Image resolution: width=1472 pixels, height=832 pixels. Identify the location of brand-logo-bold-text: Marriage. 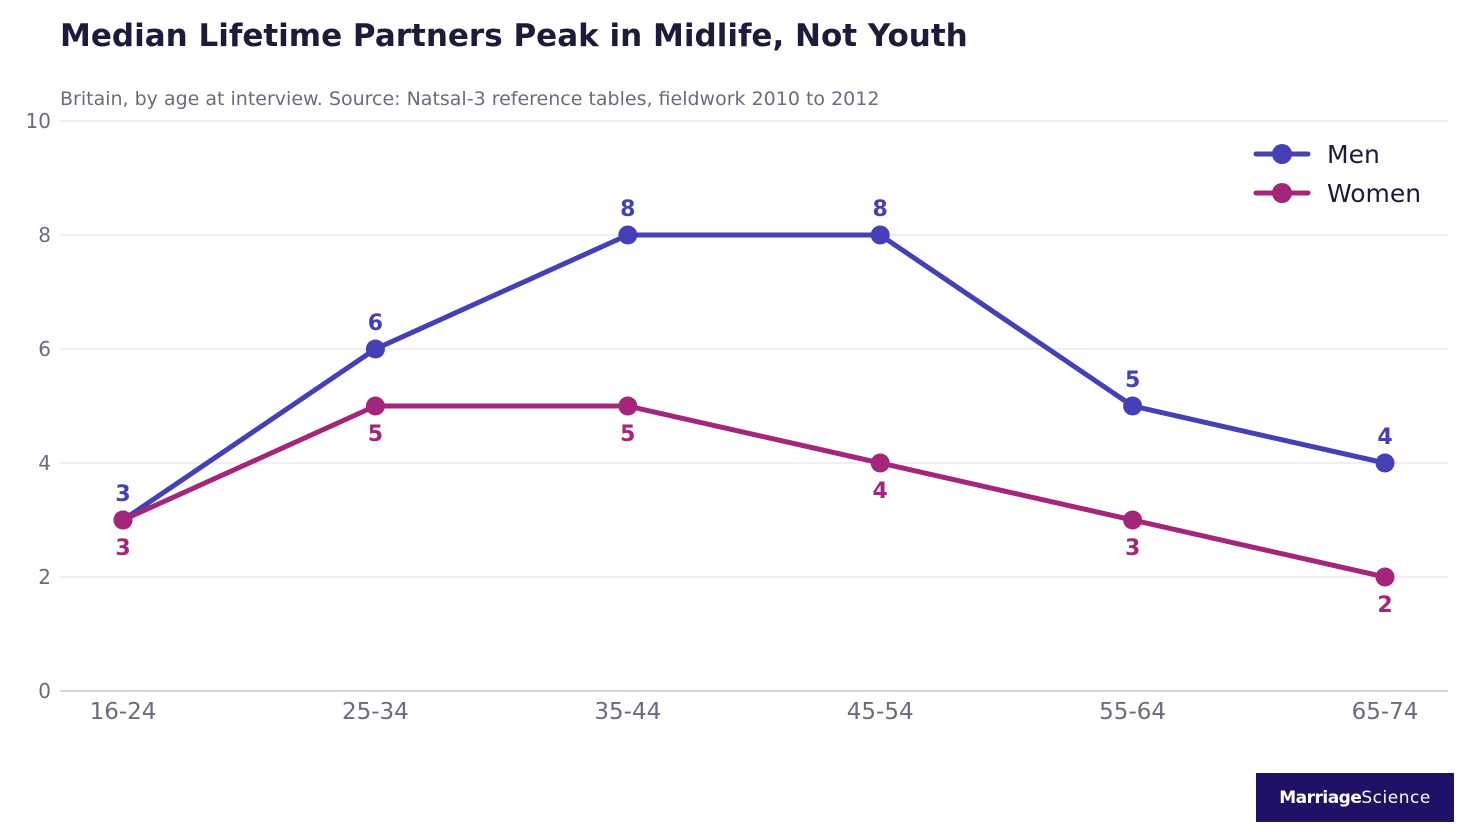
(1320, 797).